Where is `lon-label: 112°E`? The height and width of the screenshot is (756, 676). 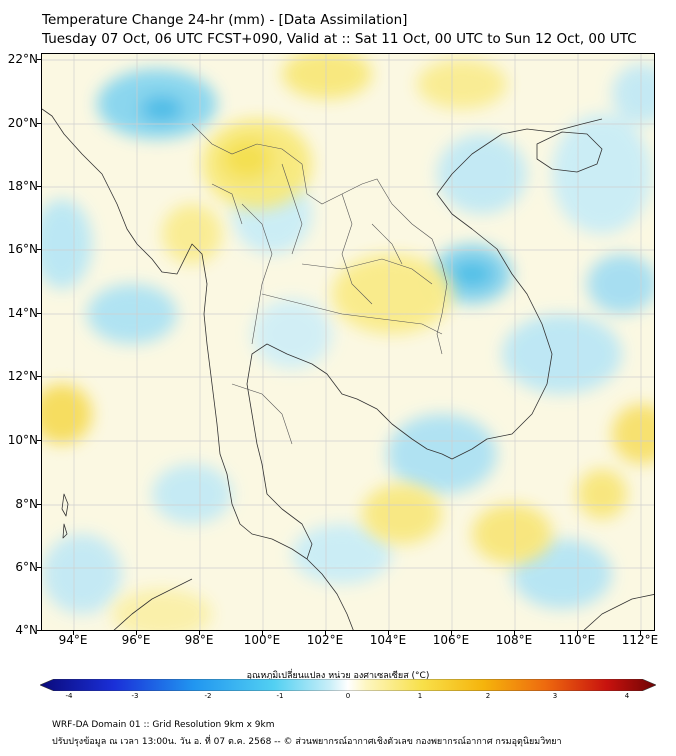
lon-label: 112°E is located at coordinates (640, 640).